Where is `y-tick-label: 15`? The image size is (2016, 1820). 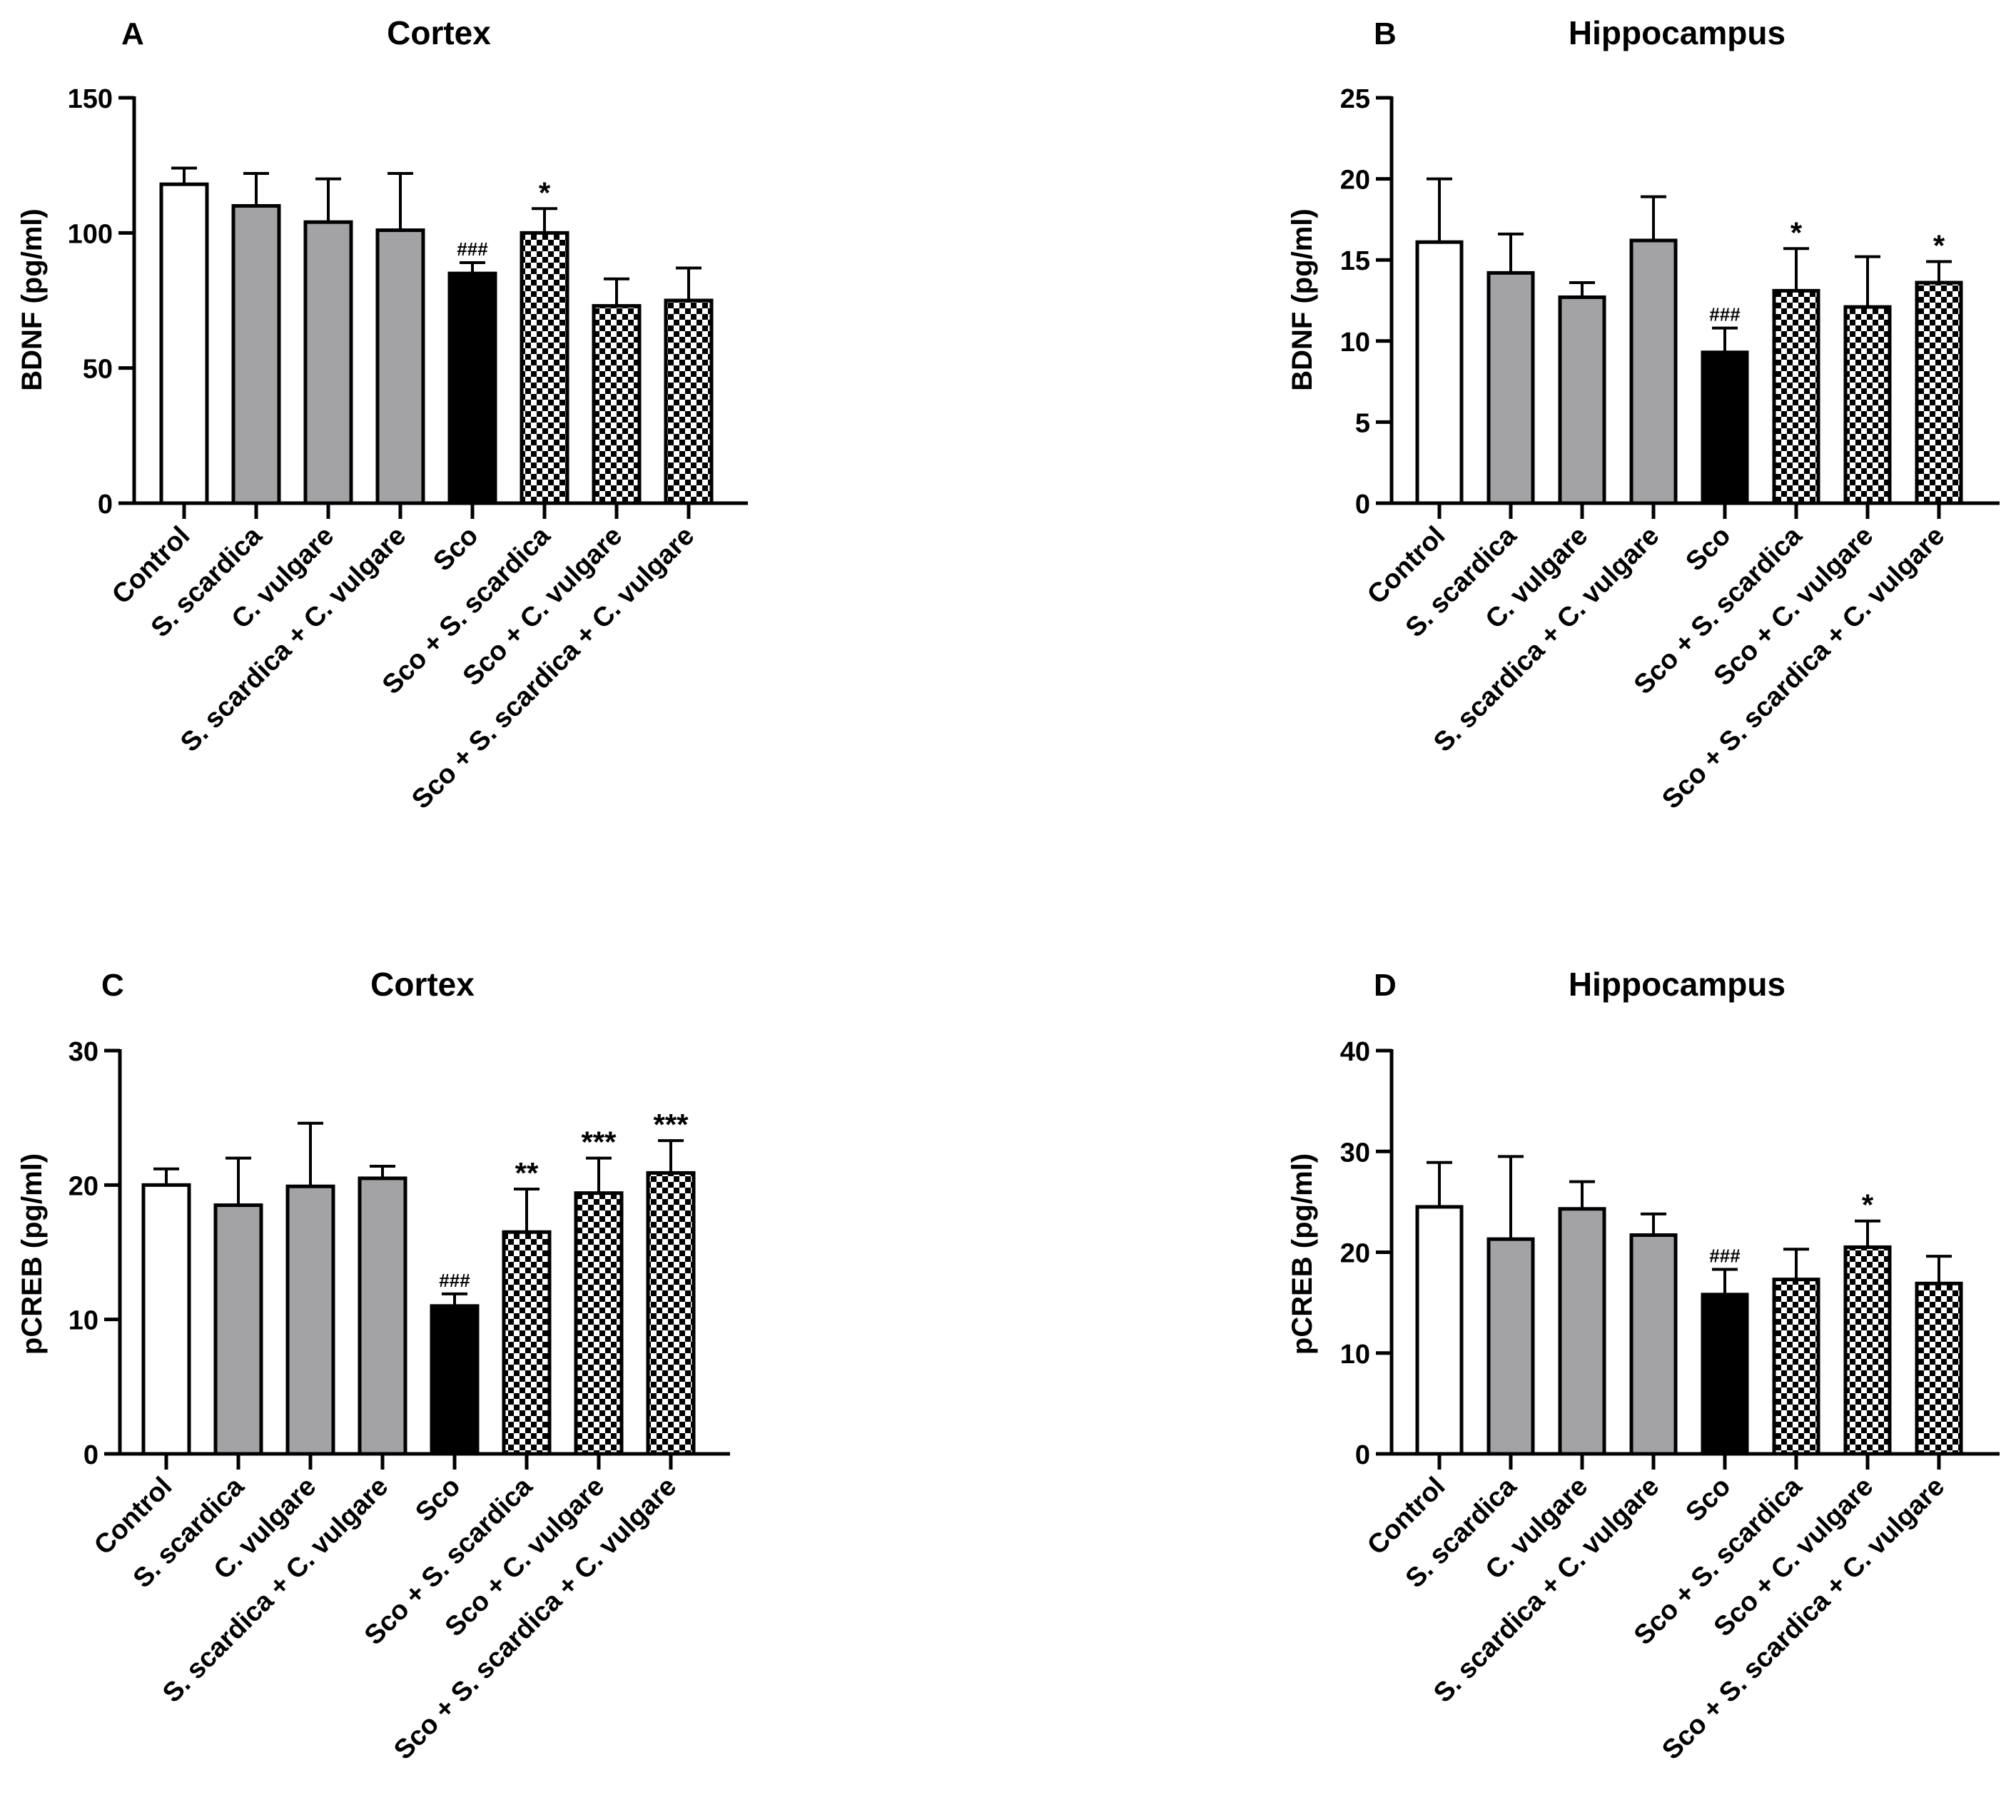 y-tick-label: 15 is located at coordinates (1355, 261).